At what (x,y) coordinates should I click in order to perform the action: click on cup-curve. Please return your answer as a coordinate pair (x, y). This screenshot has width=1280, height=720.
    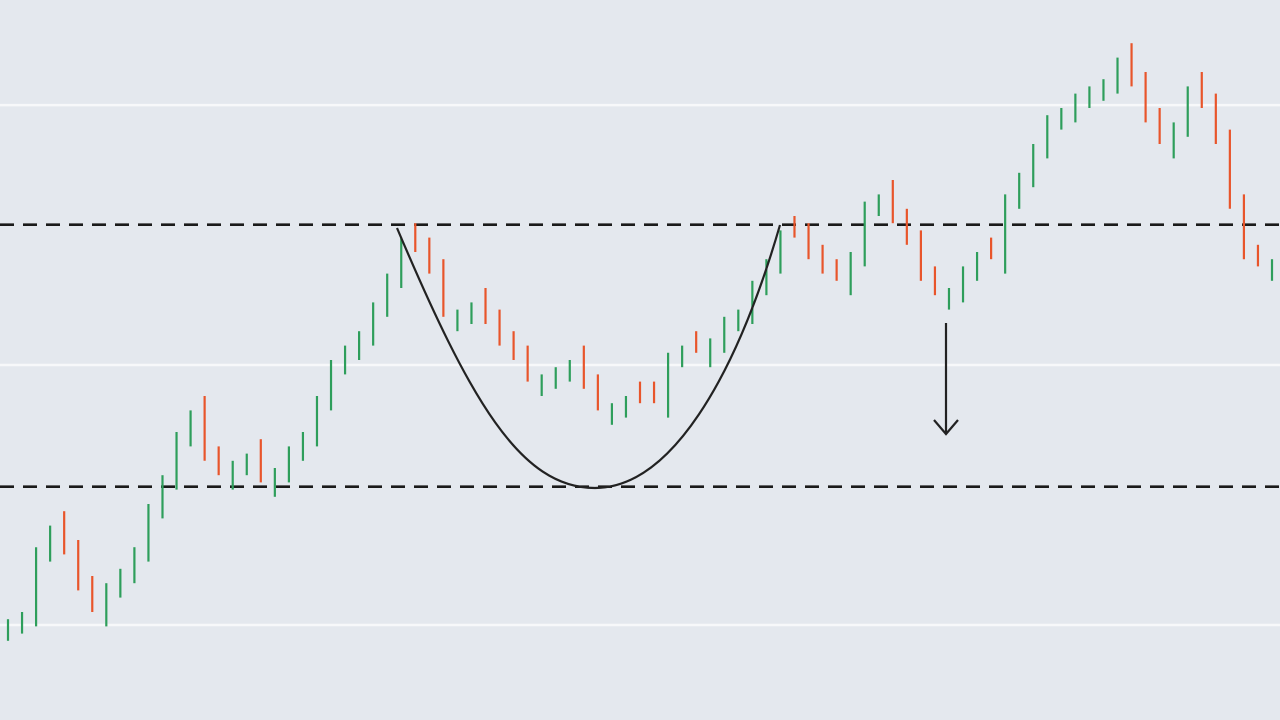
    Looking at the image, I should click on (588, 357).